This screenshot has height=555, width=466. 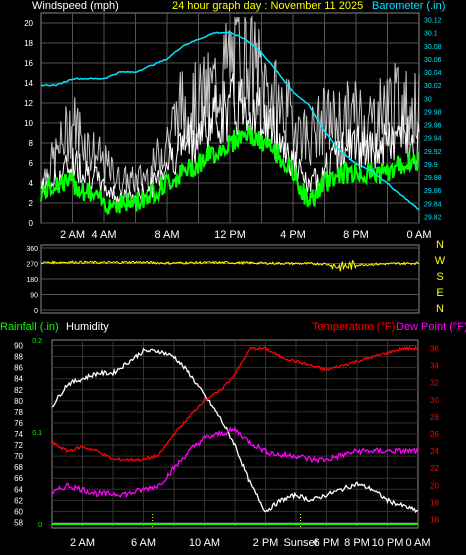 What do you see at coordinates (356, 235) in the screenshot?
I see `wind-x-tick-label: 8 PM` at bounding box center [356, 235].